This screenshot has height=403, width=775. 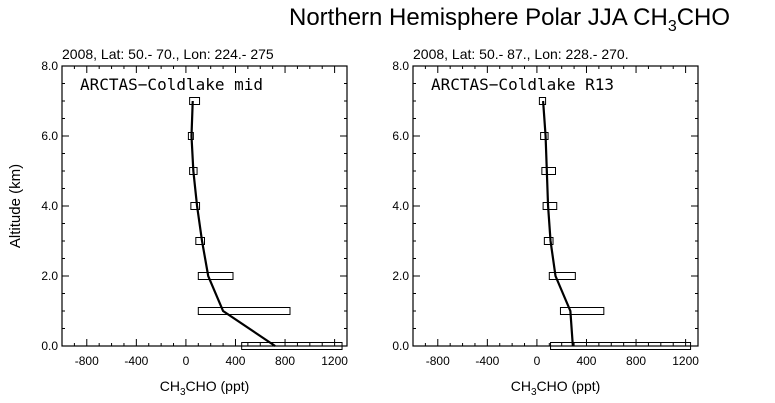 I want to click on chart-subtitle: 2008, Lat: 50.- 87., Lon: 228.- 270., so click(x=521, y=54).